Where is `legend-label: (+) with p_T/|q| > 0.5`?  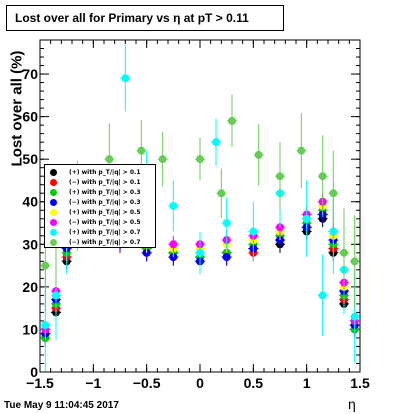 legend-label: (+) with p_T/|q| > 0.5 is located at coordinates (105, 212).